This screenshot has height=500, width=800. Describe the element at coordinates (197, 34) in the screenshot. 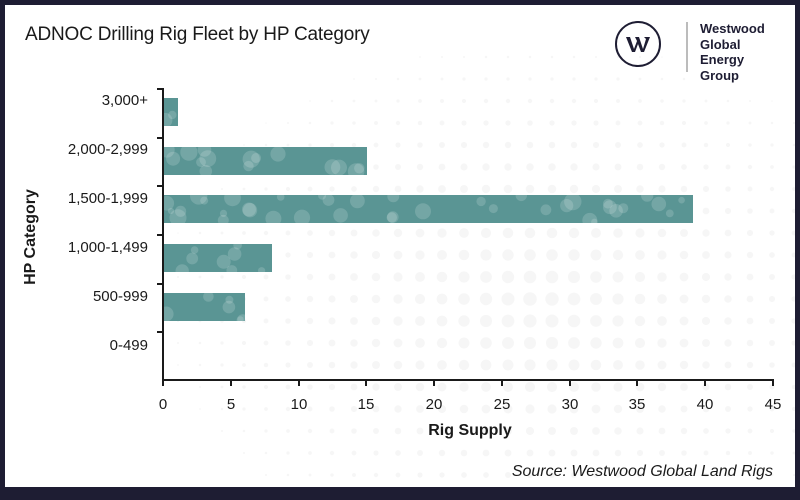

I see `chart-title: ADNOC Drilling Rig Fleet by HP Category` at that location.